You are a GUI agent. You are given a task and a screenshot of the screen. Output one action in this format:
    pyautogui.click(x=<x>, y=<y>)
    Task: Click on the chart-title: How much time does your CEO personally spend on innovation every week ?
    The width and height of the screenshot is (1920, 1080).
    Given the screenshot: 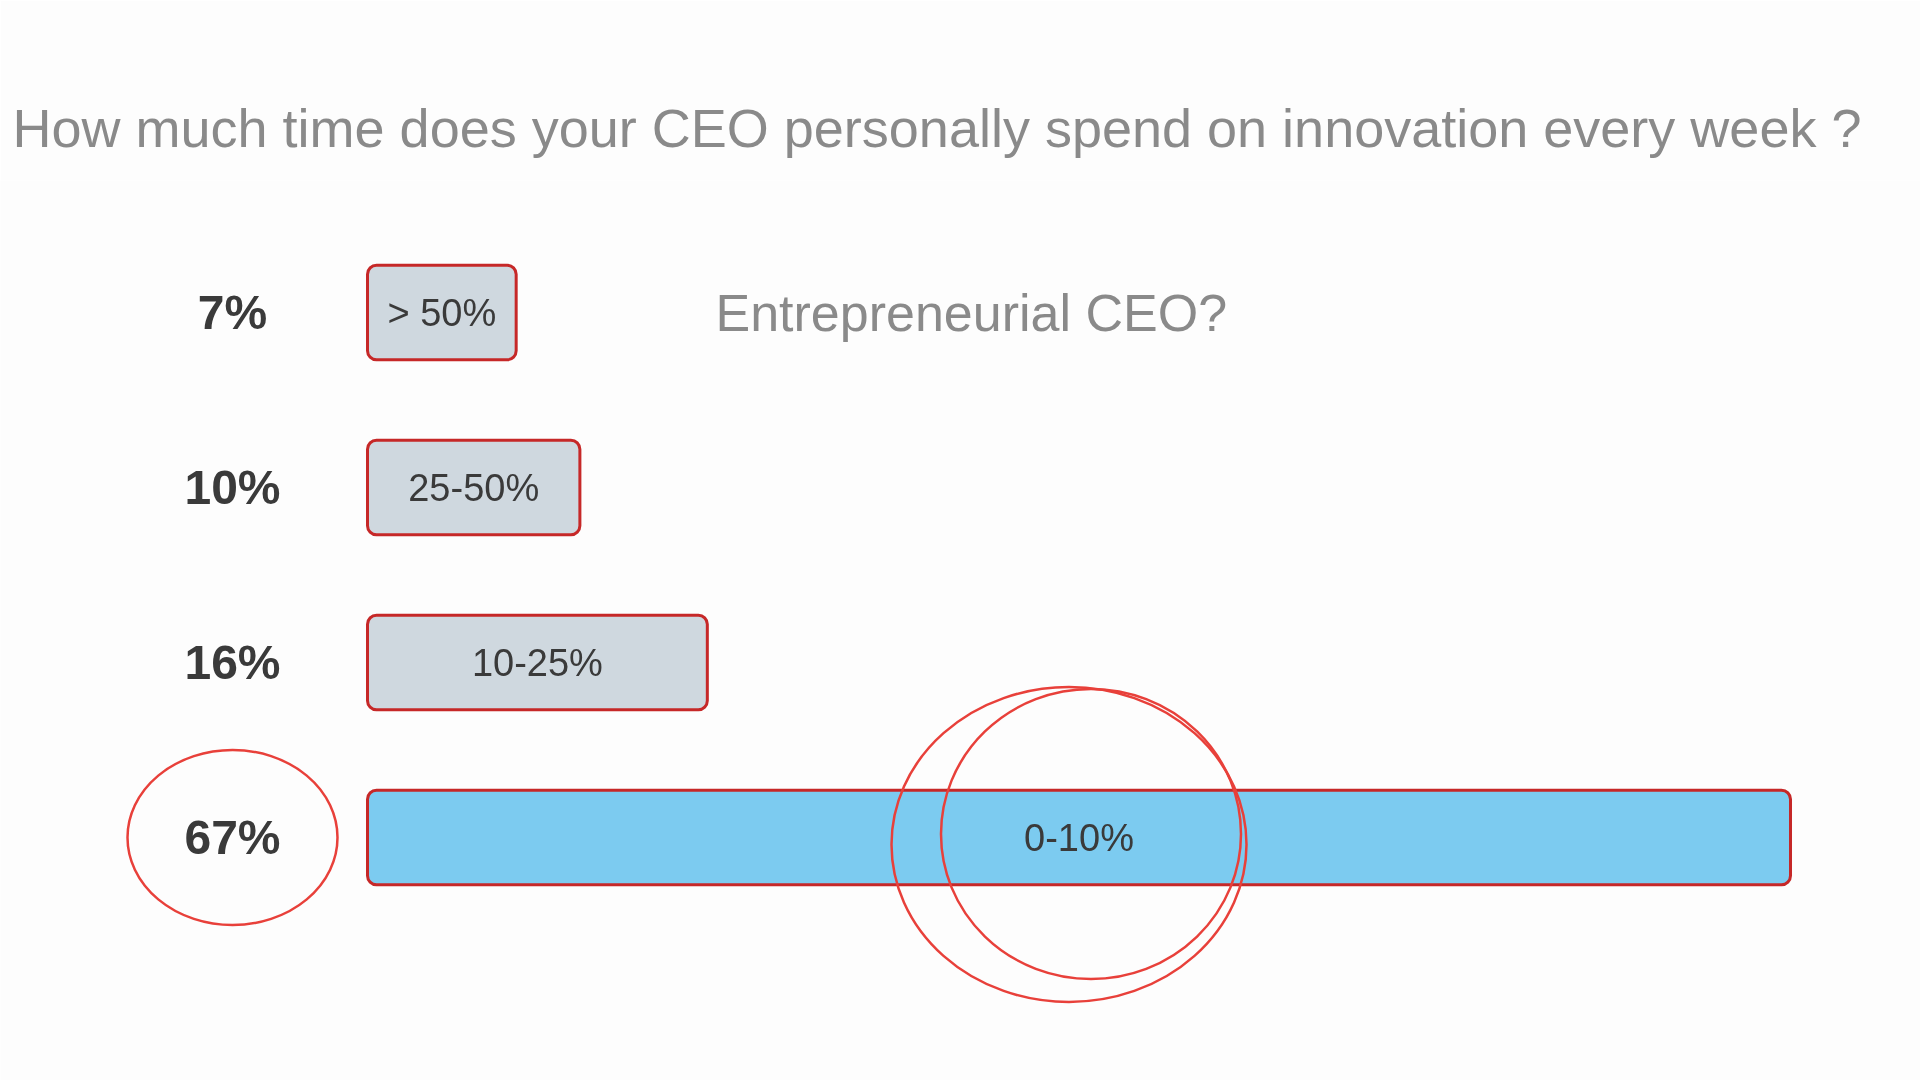 What is the action you would take?
    pyautogui.click(x=937, y=128)
    